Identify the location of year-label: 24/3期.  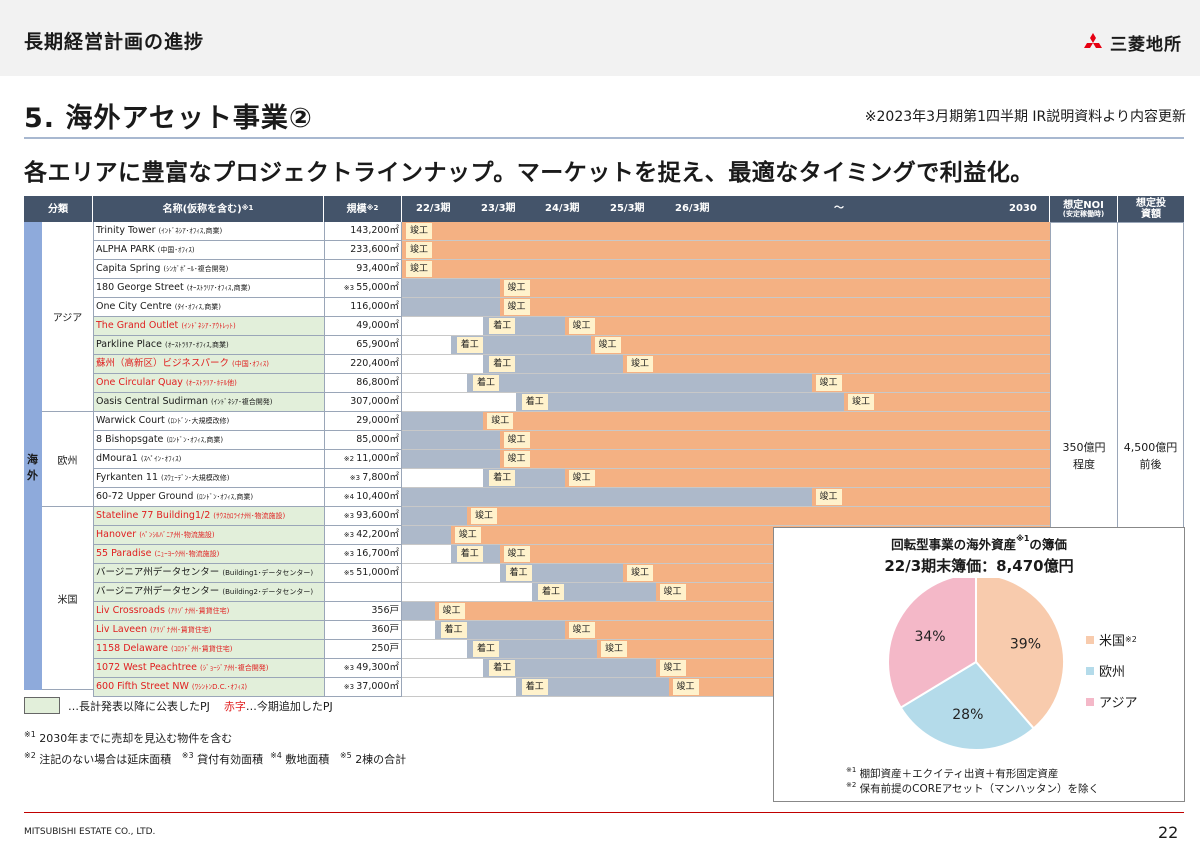
(562, 208).